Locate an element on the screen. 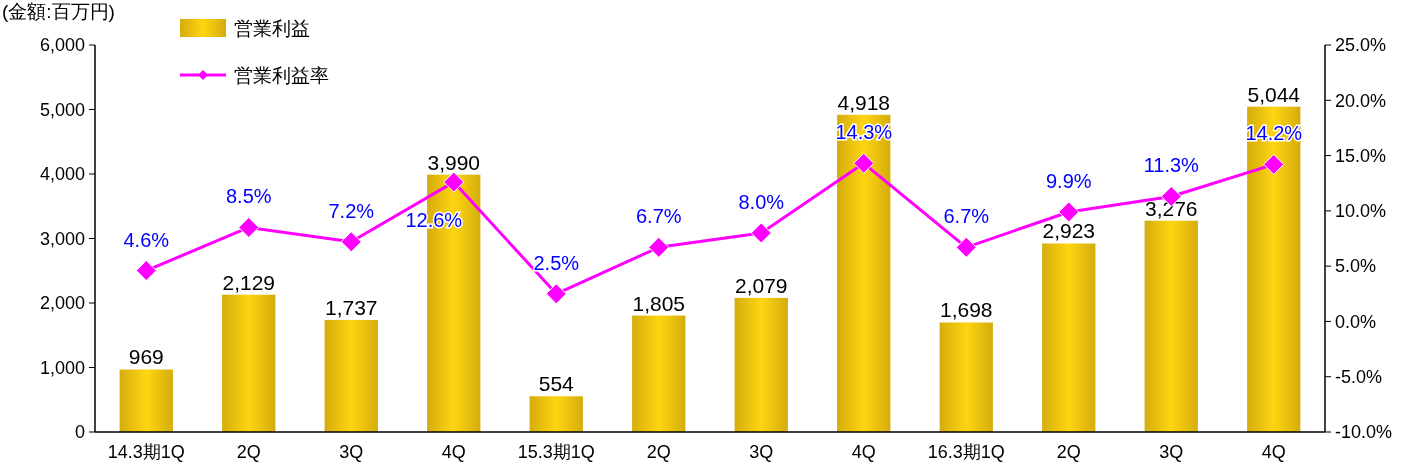 The width and height of the screenshot is (1419, 469). data-label: 969 is located at coordinates (146, 357).